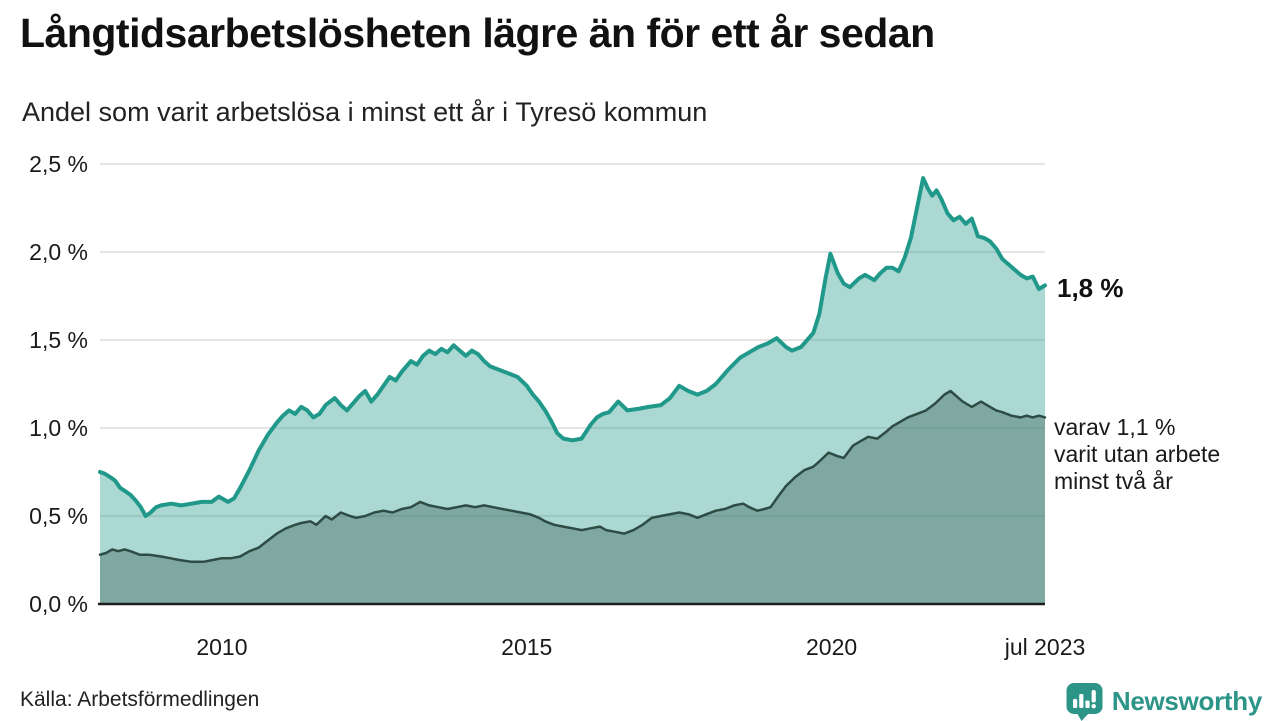 This screenshot has width=1280, height=721. I want to click on source-note: Källa: Arbetsförmedlingen, so click(140, 699).